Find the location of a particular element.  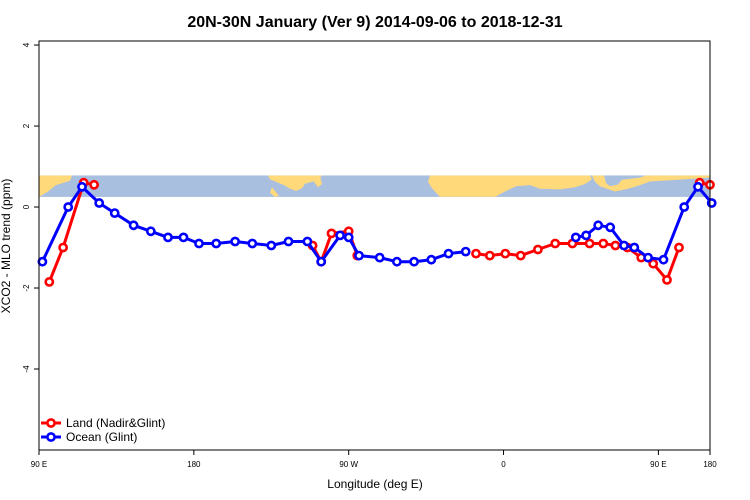

map-strip is located at coordinates (374, 186).